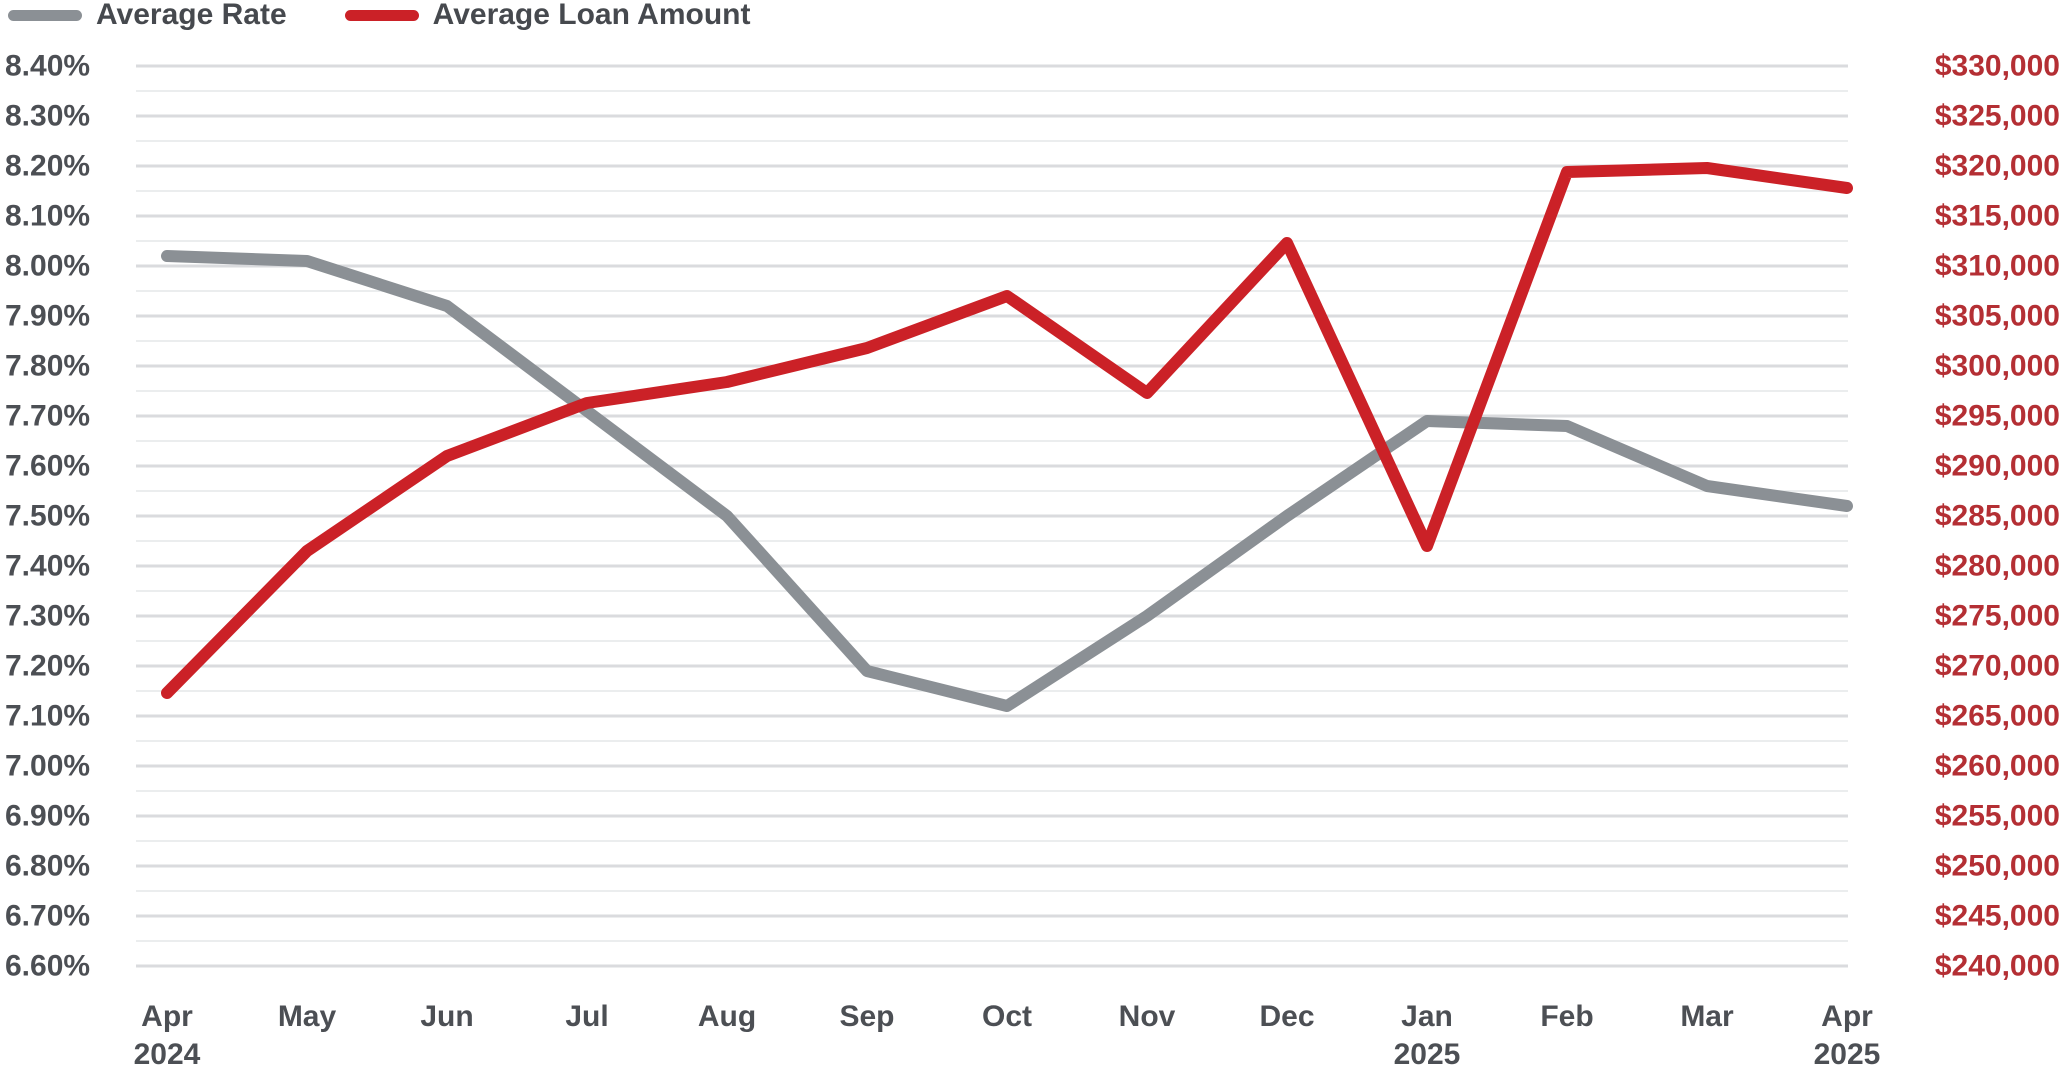  I want to click on loan-axis-tick-label: $330,000, so click(1997, 66).